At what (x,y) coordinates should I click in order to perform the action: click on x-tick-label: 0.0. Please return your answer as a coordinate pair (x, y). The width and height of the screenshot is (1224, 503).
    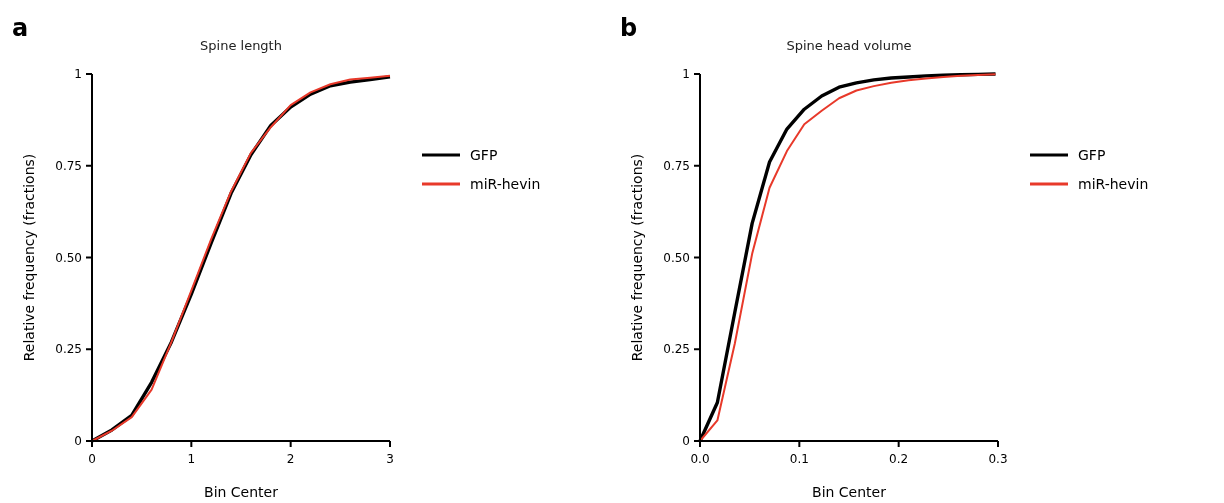
    Looking at the image, I should click on (700, 459).